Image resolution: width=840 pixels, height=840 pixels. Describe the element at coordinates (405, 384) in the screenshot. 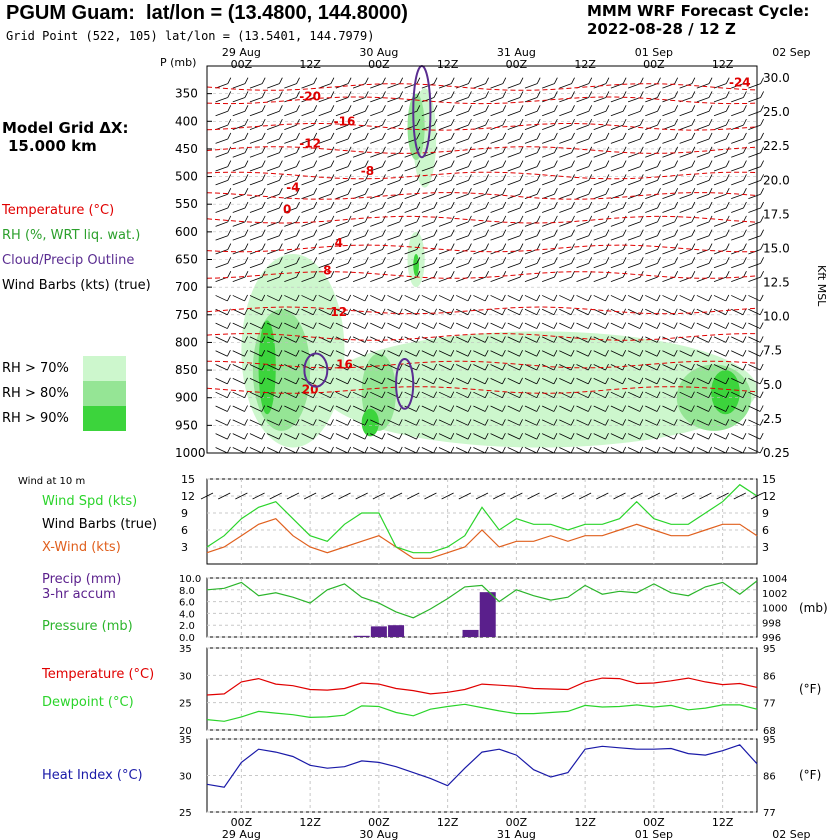

I see `cloud-outline` at that location.